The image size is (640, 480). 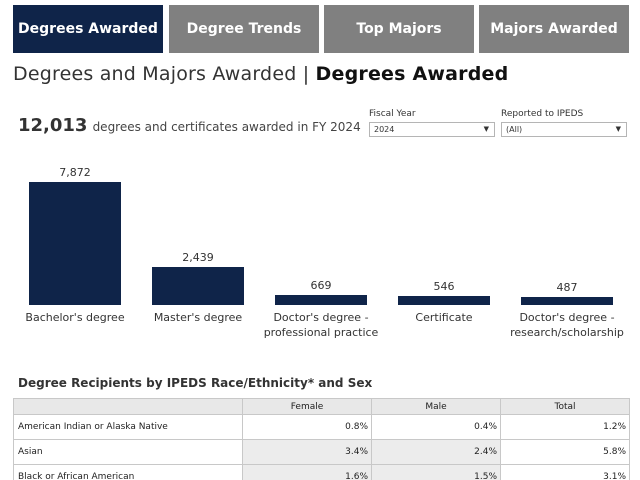 What do you see at coordinates (307, 452) in the screenshot?
I see `female-cell: 3.4%` at bounding box center [307, 452].